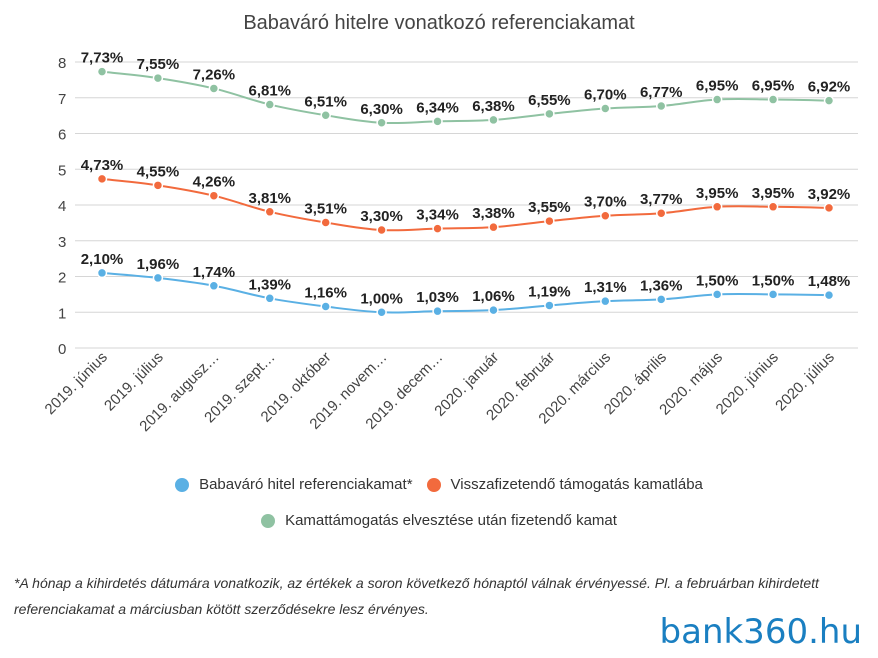 The height and width of the screenshot is (658, 878). I want to click on legend-item-babavaro: Babaváró hitel referenciakamat*, so click(294, 484).